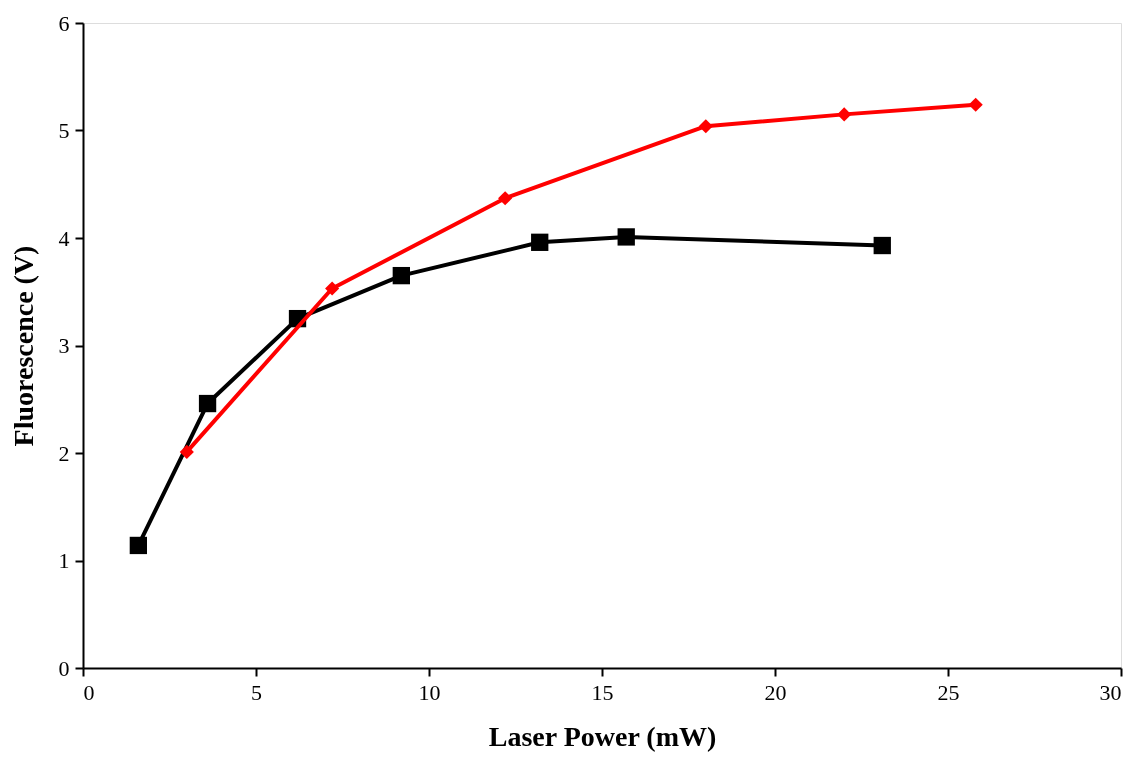  What do you see at coordinates (64, 560) in the screenshot?
I see `y-tick-label: 1` at bounding box center [64, 560].